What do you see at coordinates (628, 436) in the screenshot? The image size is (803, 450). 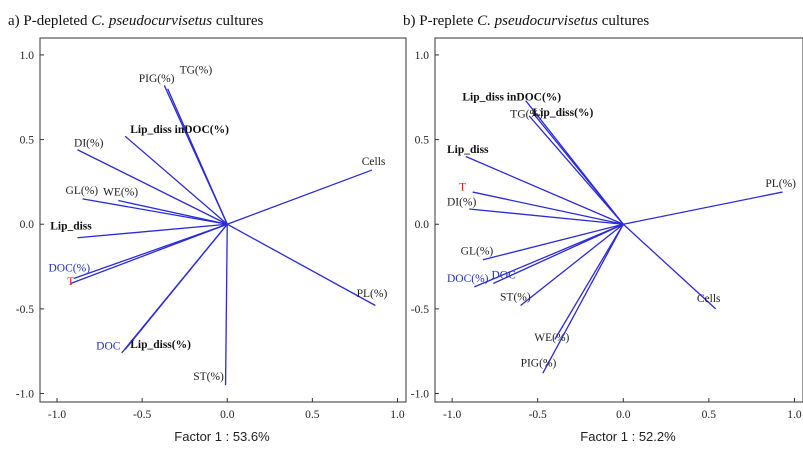 I see `x-axis-label: Factor 1 : 52.2%` at bounding box center [628, 436].